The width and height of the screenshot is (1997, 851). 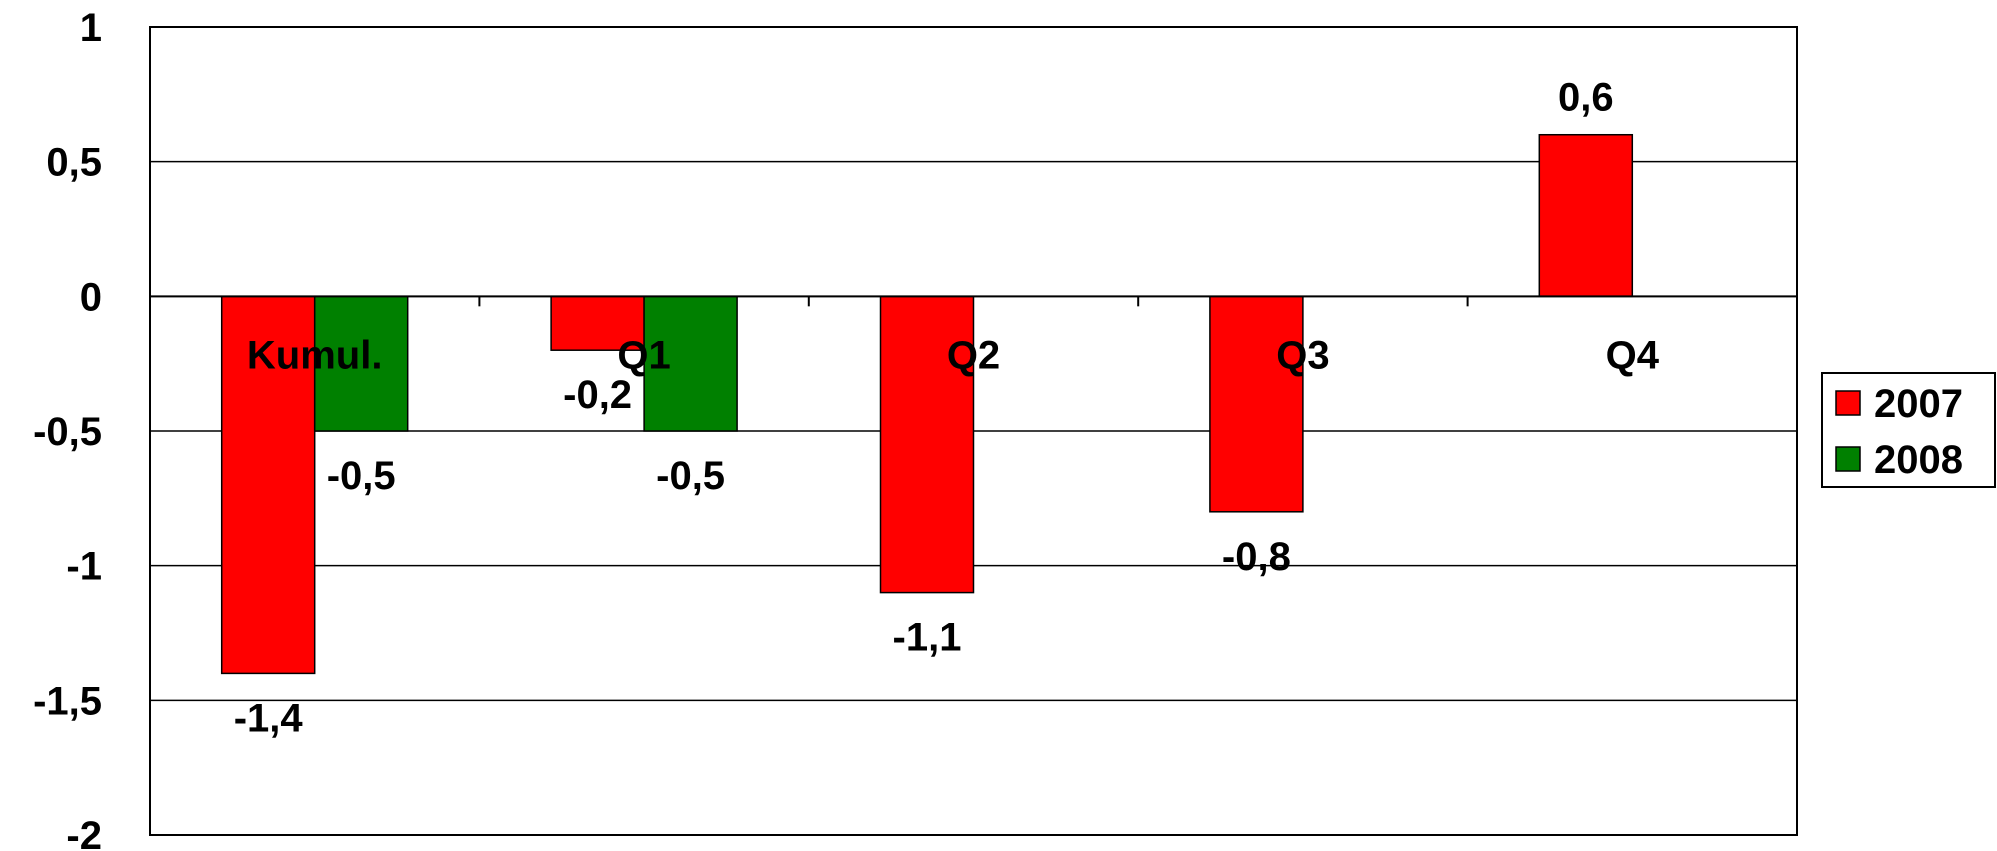 What do you see at coordinates (269, 718) in the screenshot?
I see `data-label: -1,4` at bounding box center [269, 718].